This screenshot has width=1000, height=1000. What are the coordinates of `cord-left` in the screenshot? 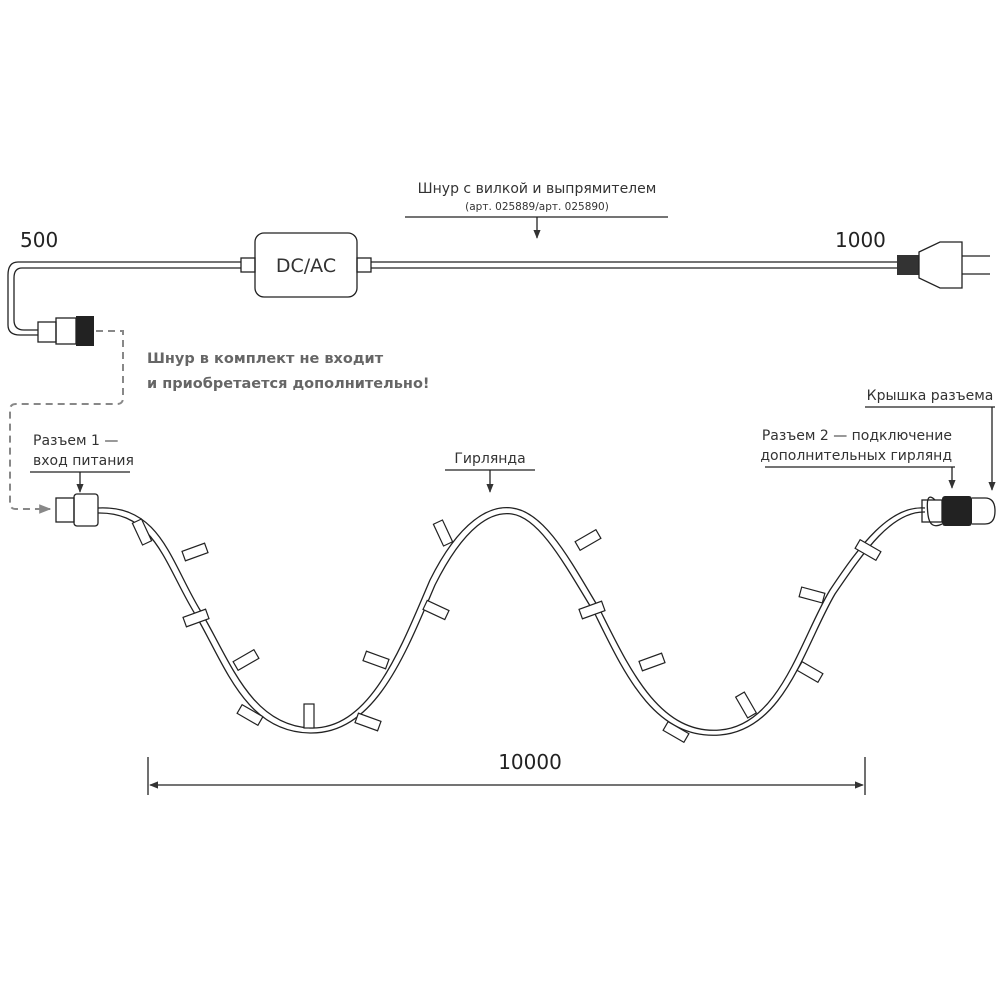 It's located at (124, 298).